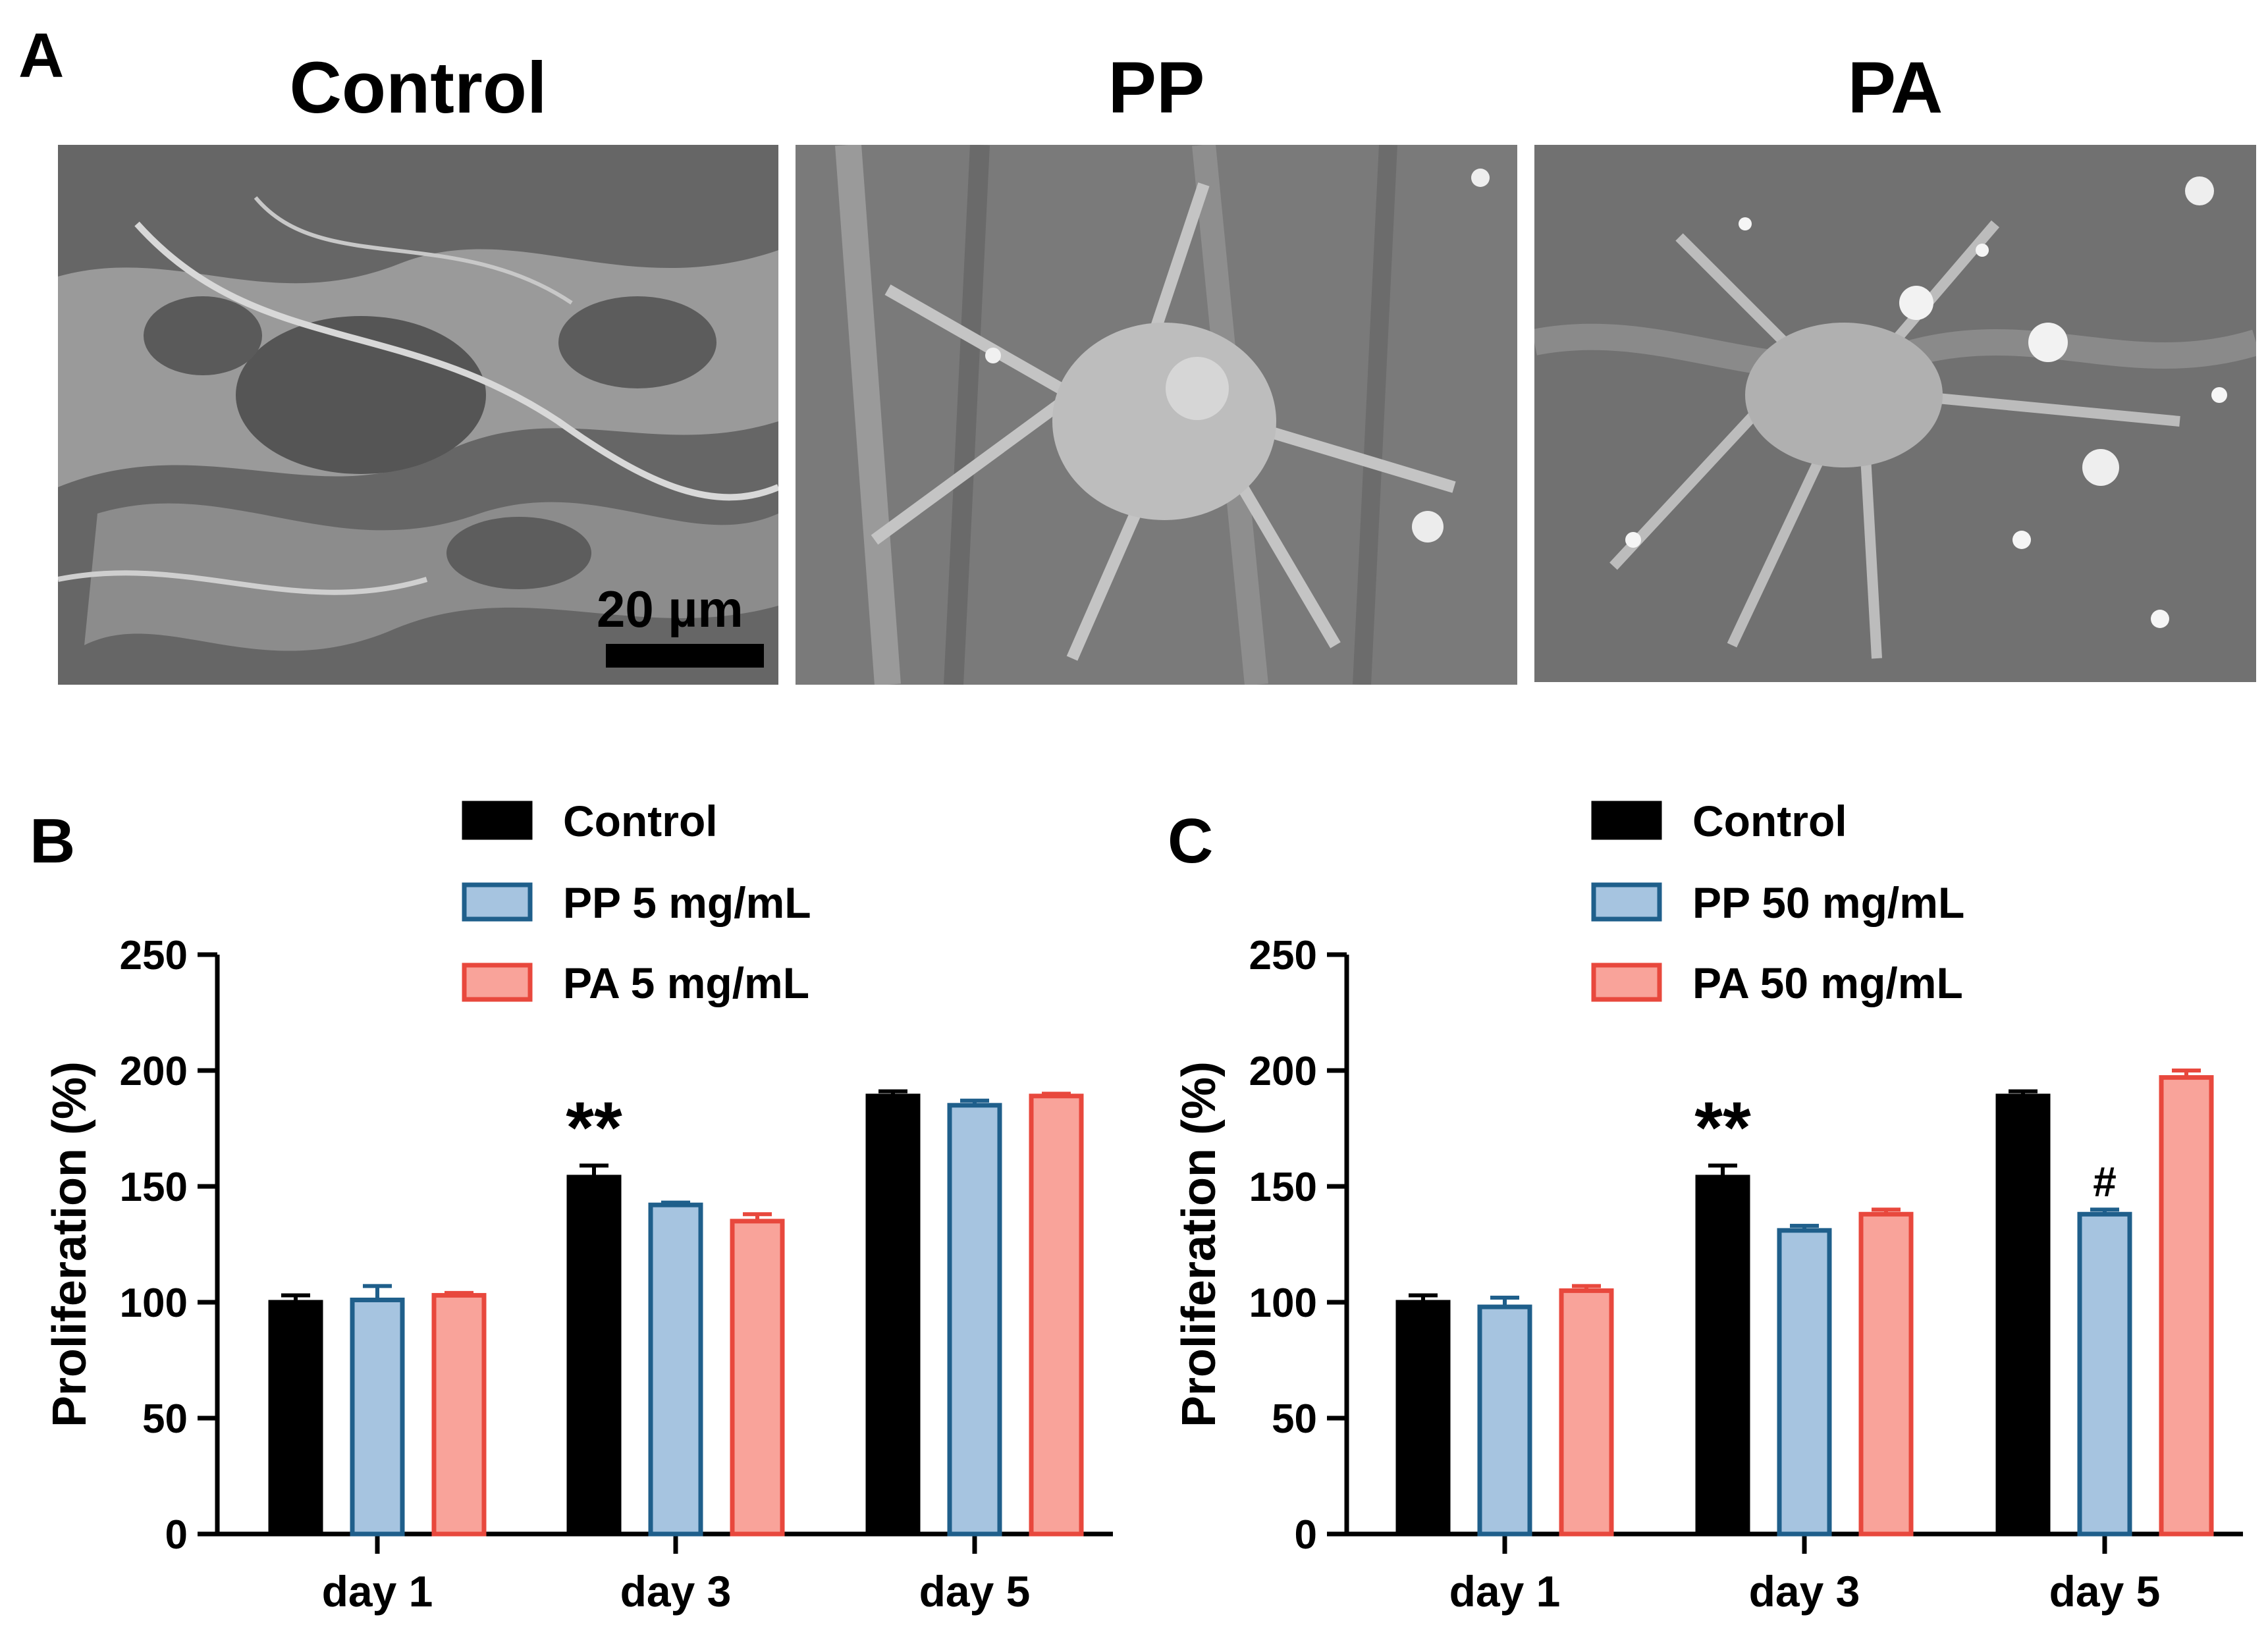 This screenshot has height=1640, width=2268. What do you see at coordinates (594, 1127) in the screenshot?
I see `panel-b-annotation-0: **` at bounding box center [594, 1127].